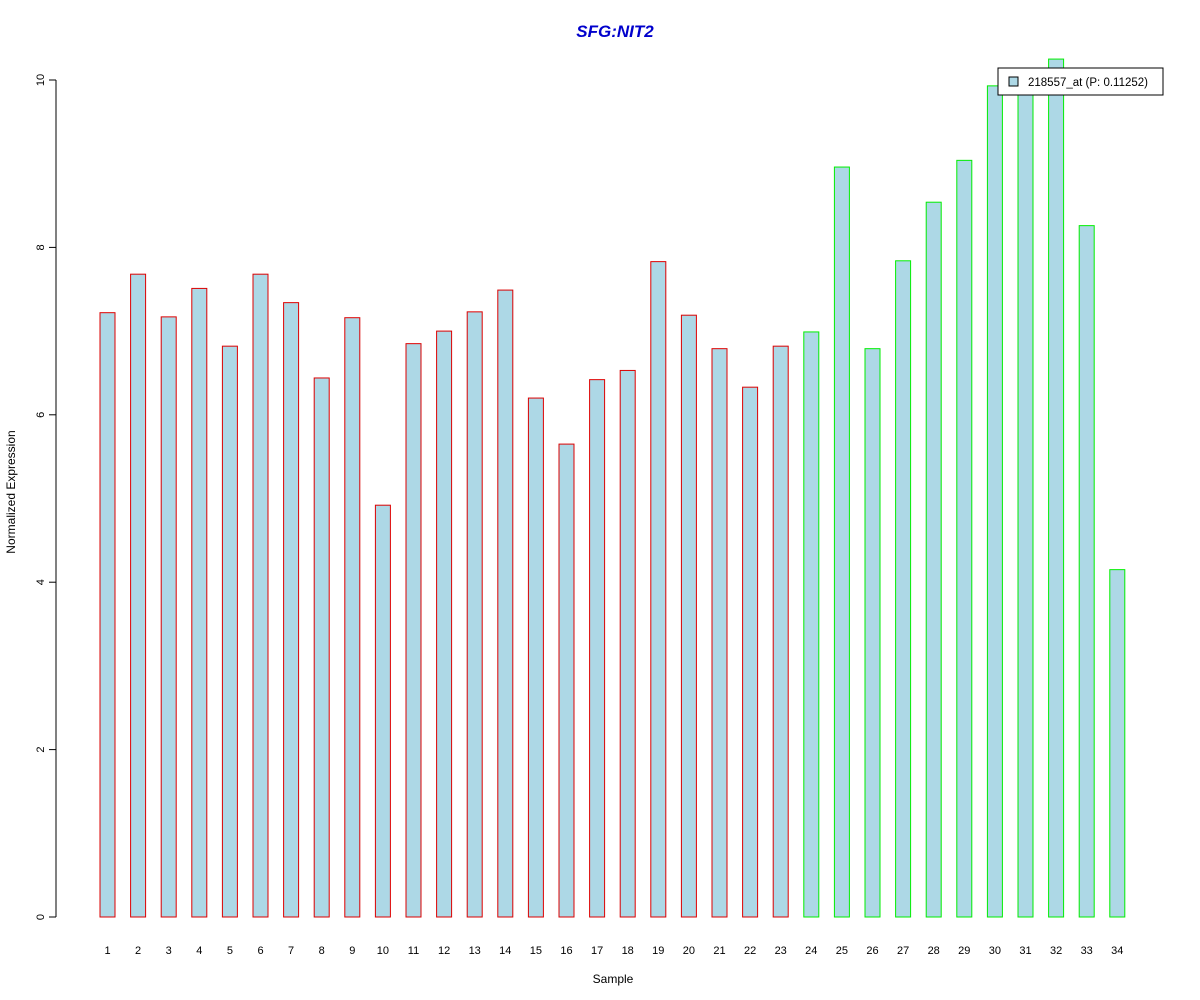  I want to click on legend: 218557_at (P: 0.11252), so click(1080, 81).